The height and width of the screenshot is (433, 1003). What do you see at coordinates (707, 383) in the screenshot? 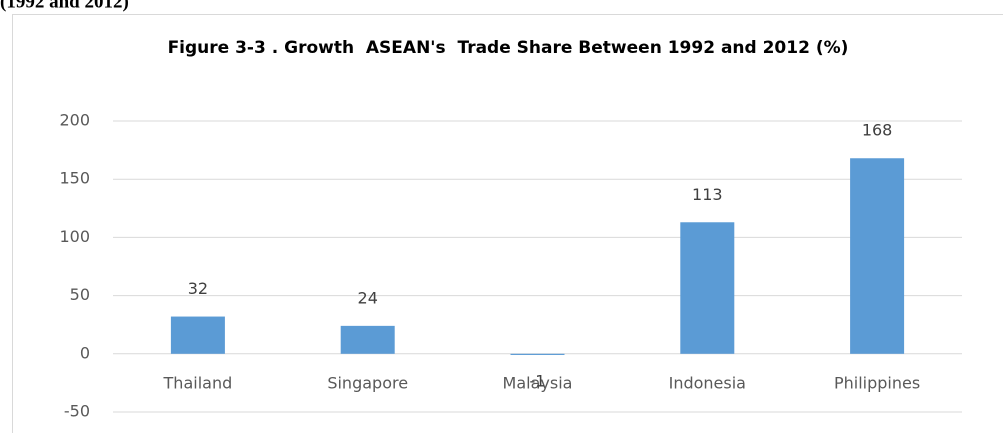
I see `x-tick-label: Indonesia` at bounding box center [707, 383].